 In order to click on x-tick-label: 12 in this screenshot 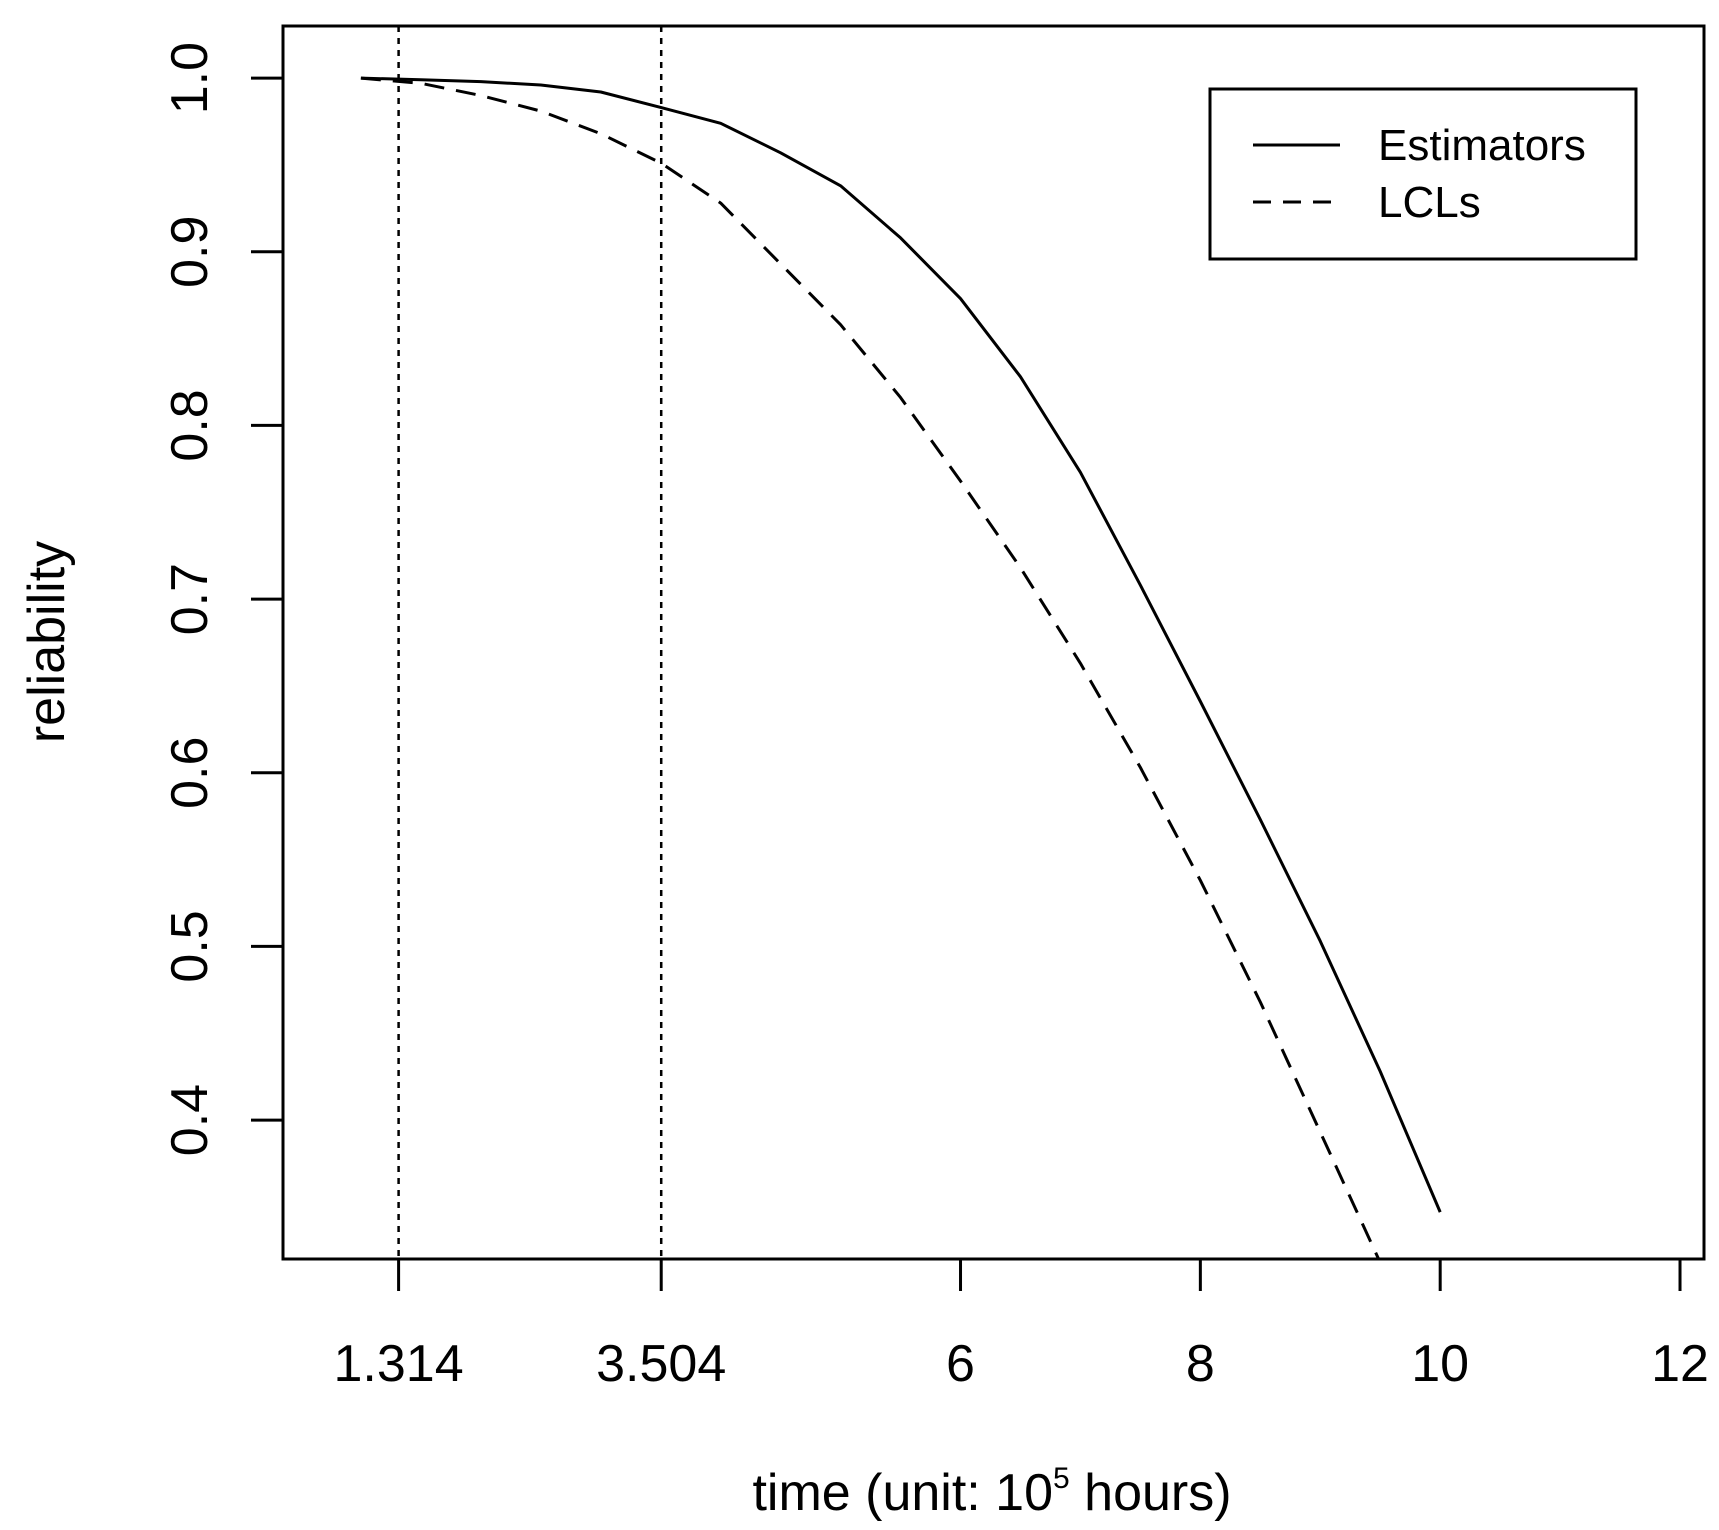, I will do `click(1680, 1364)`.